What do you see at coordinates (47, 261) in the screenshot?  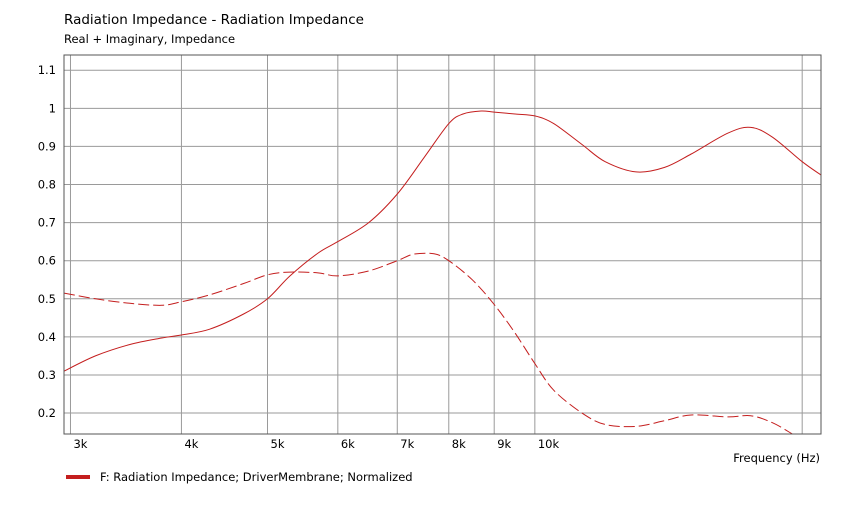 I see `y-tick-label: 0.6` at bounding box center [47, 261].